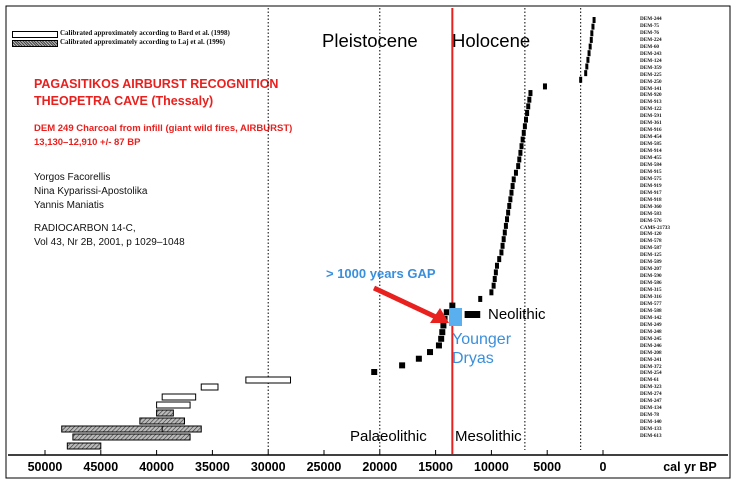 The image size is (736, 483). I want to click on x-axis-title: cal yr BP, so click(690, 467).